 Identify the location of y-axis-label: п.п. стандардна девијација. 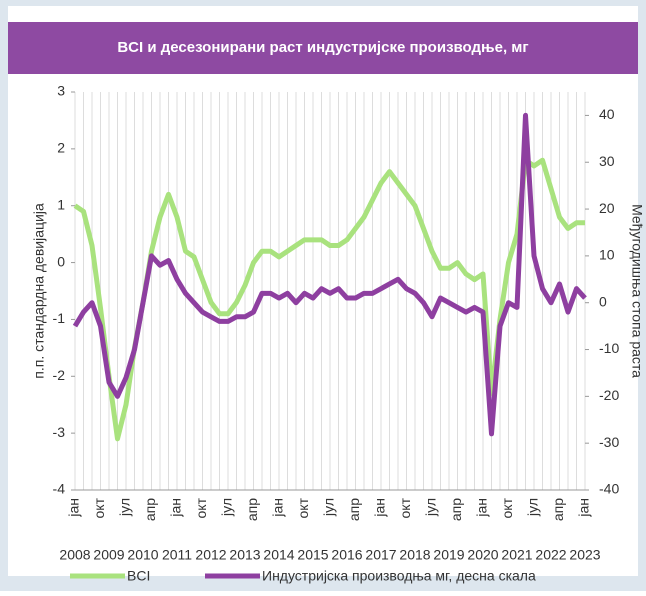
(39, 291).